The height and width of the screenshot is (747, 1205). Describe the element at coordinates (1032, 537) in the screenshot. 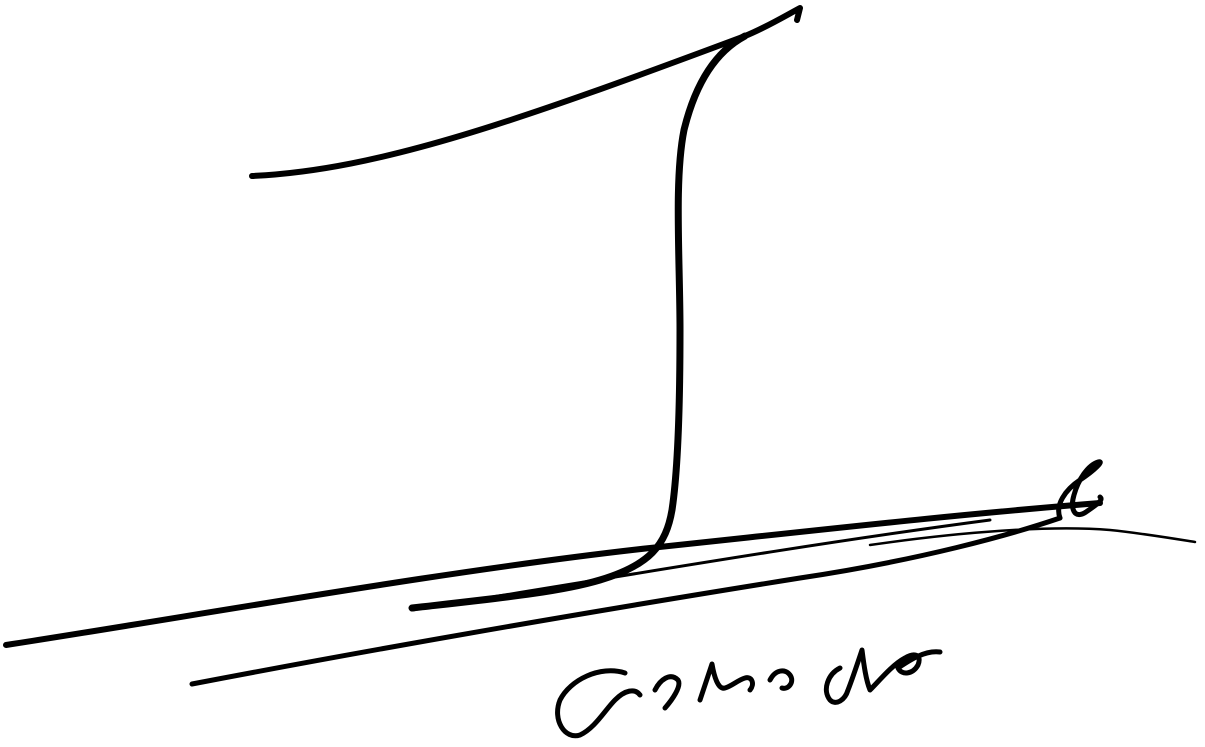

I see `signature-right-sweep` at that location.